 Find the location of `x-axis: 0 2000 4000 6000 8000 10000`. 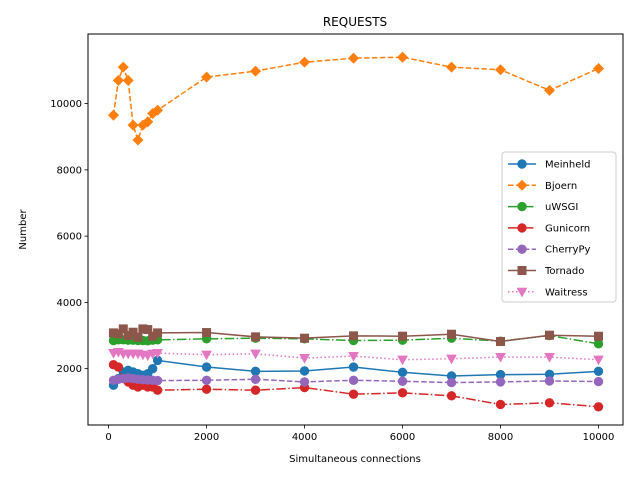

x-axis: 0 2000 4000 6000 8000 10000 is located at coordinates (359, 434).